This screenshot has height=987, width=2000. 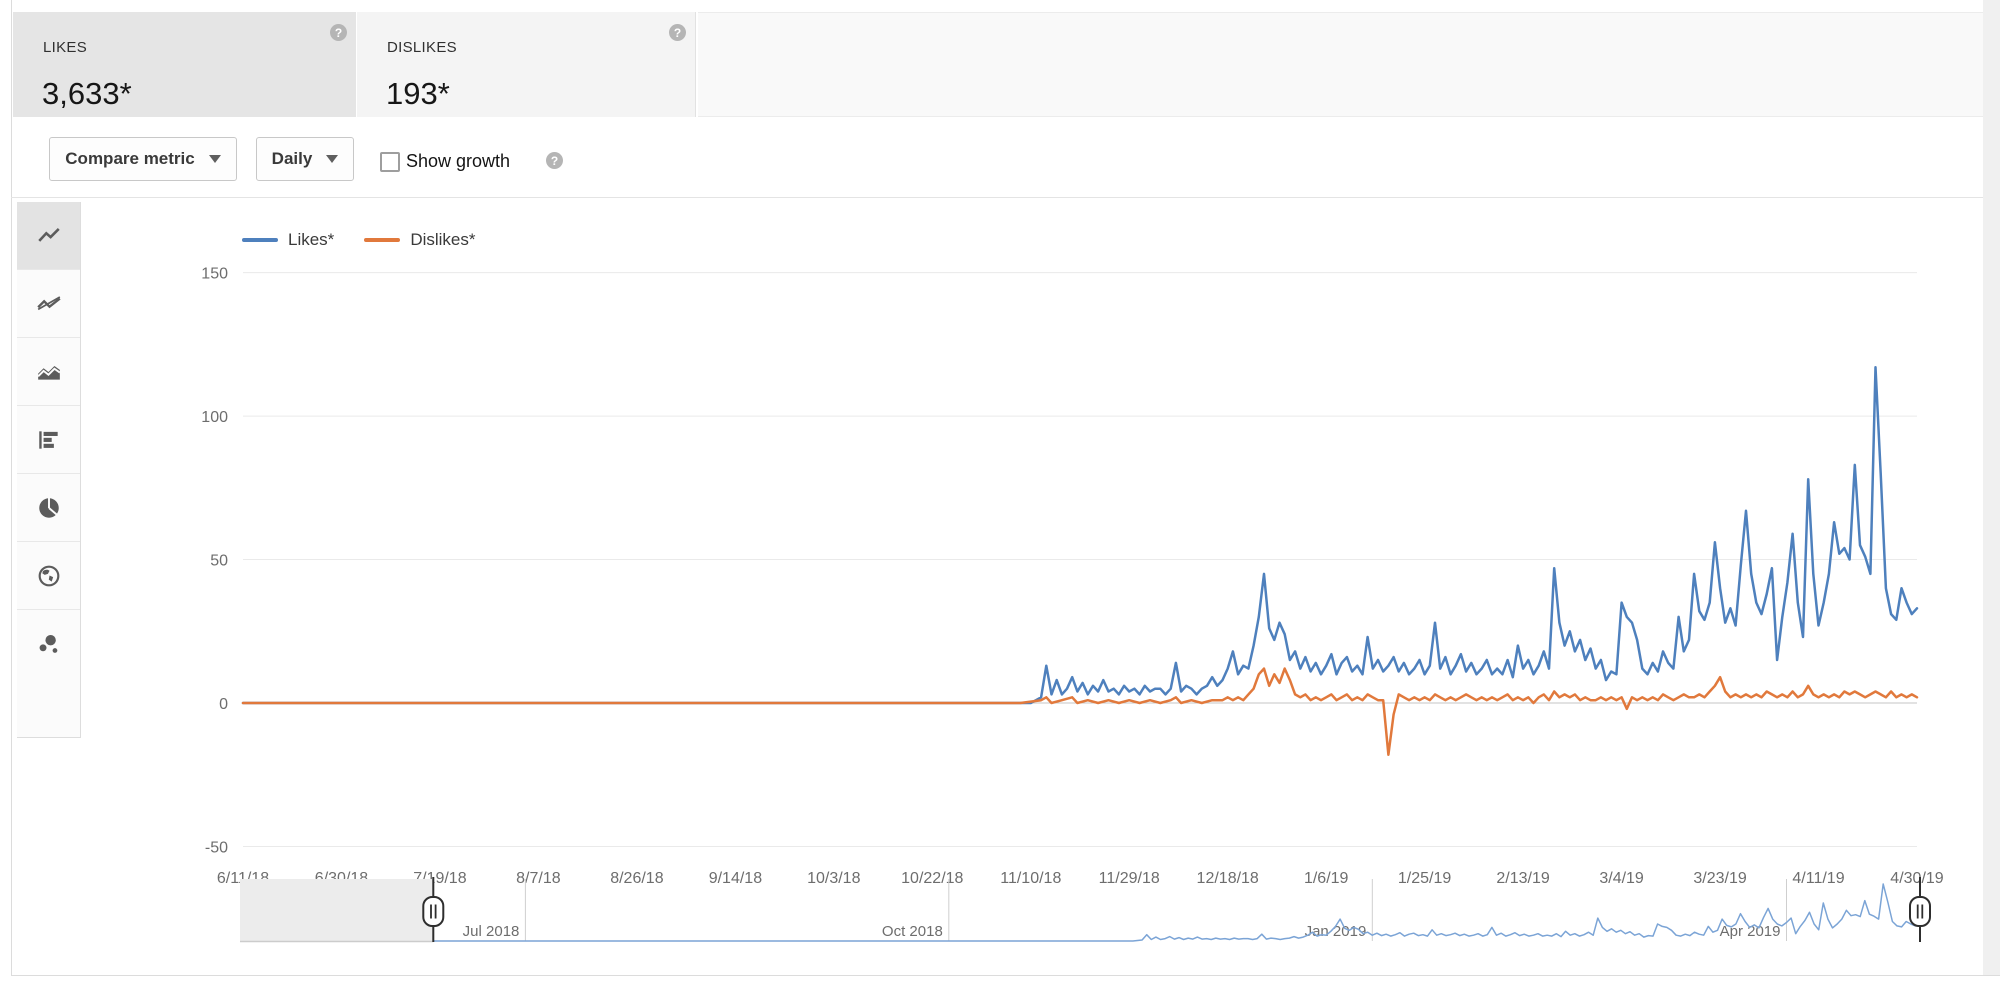 I want to click on chart-legend: Likes* Dislikes*, so click(x=374, y=240).